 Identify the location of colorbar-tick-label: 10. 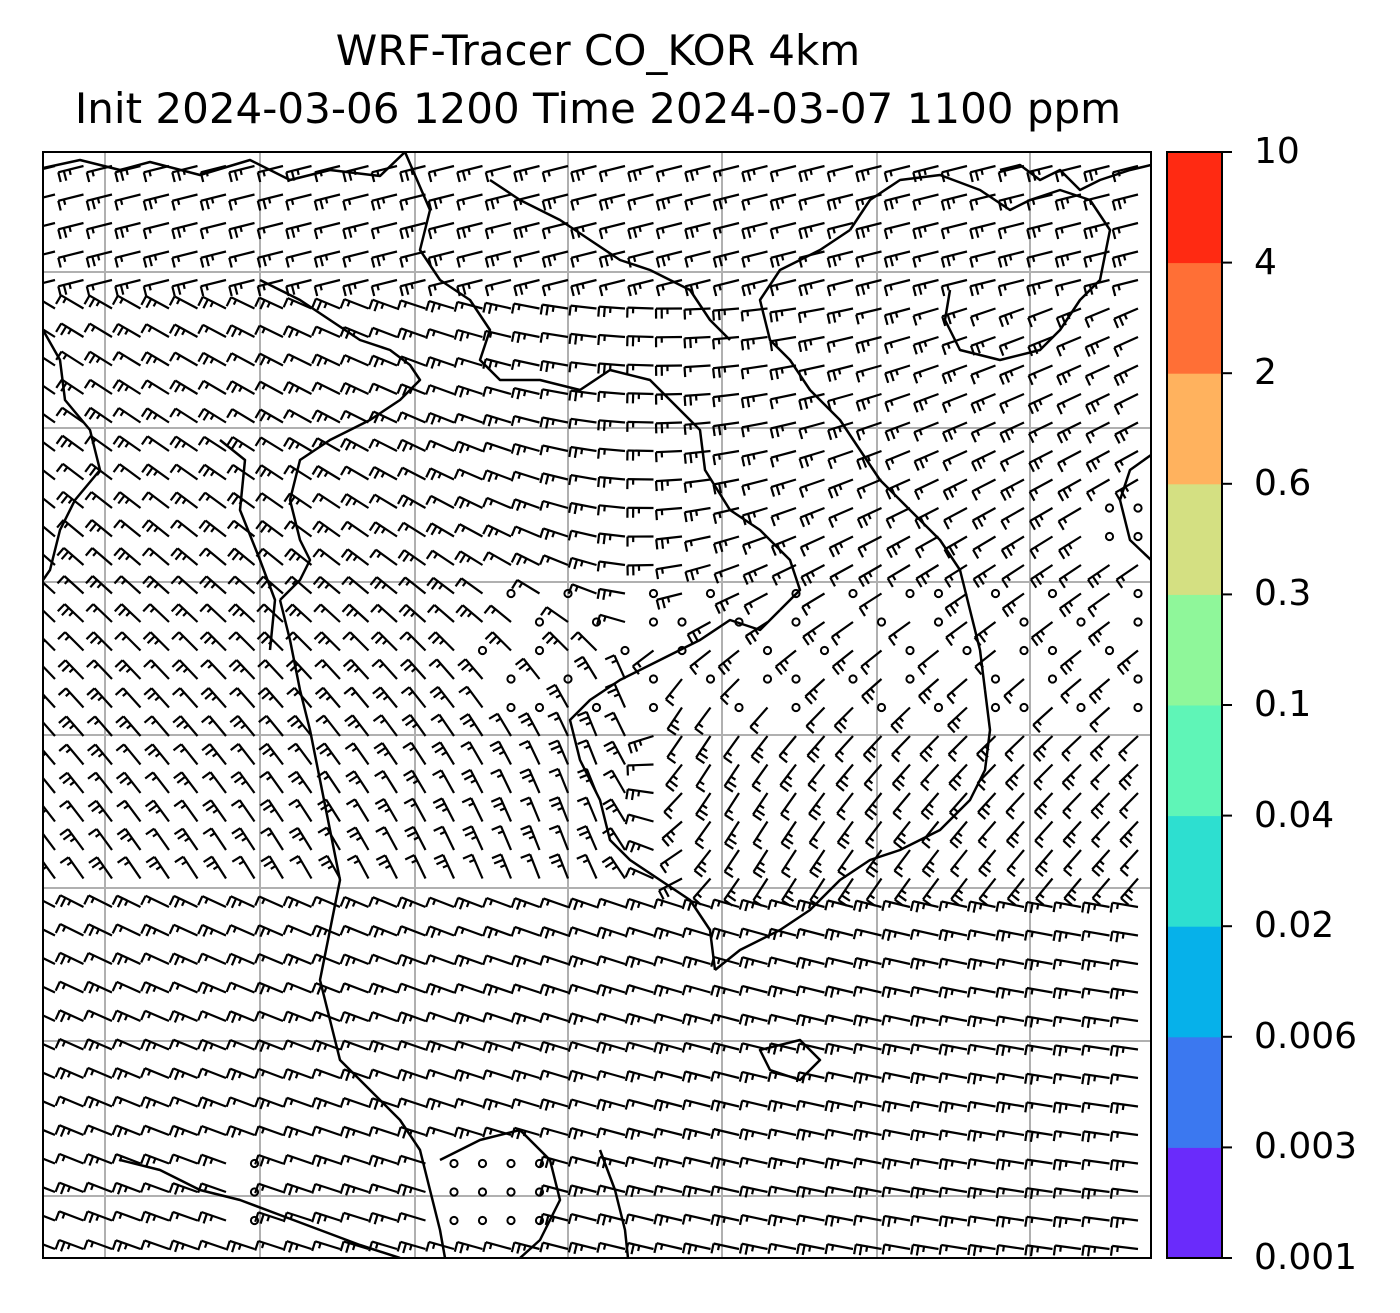
(1277, 151).